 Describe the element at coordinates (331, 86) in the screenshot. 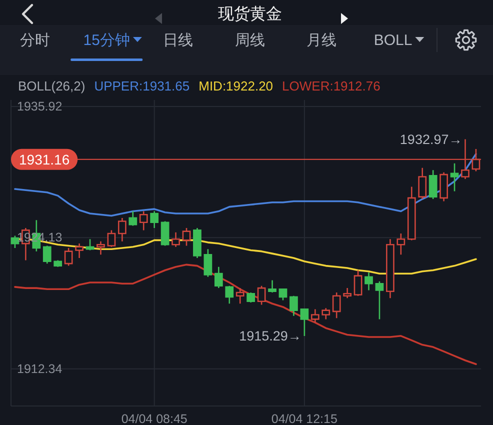

I see `text: LOWER:1912.76` at that location.